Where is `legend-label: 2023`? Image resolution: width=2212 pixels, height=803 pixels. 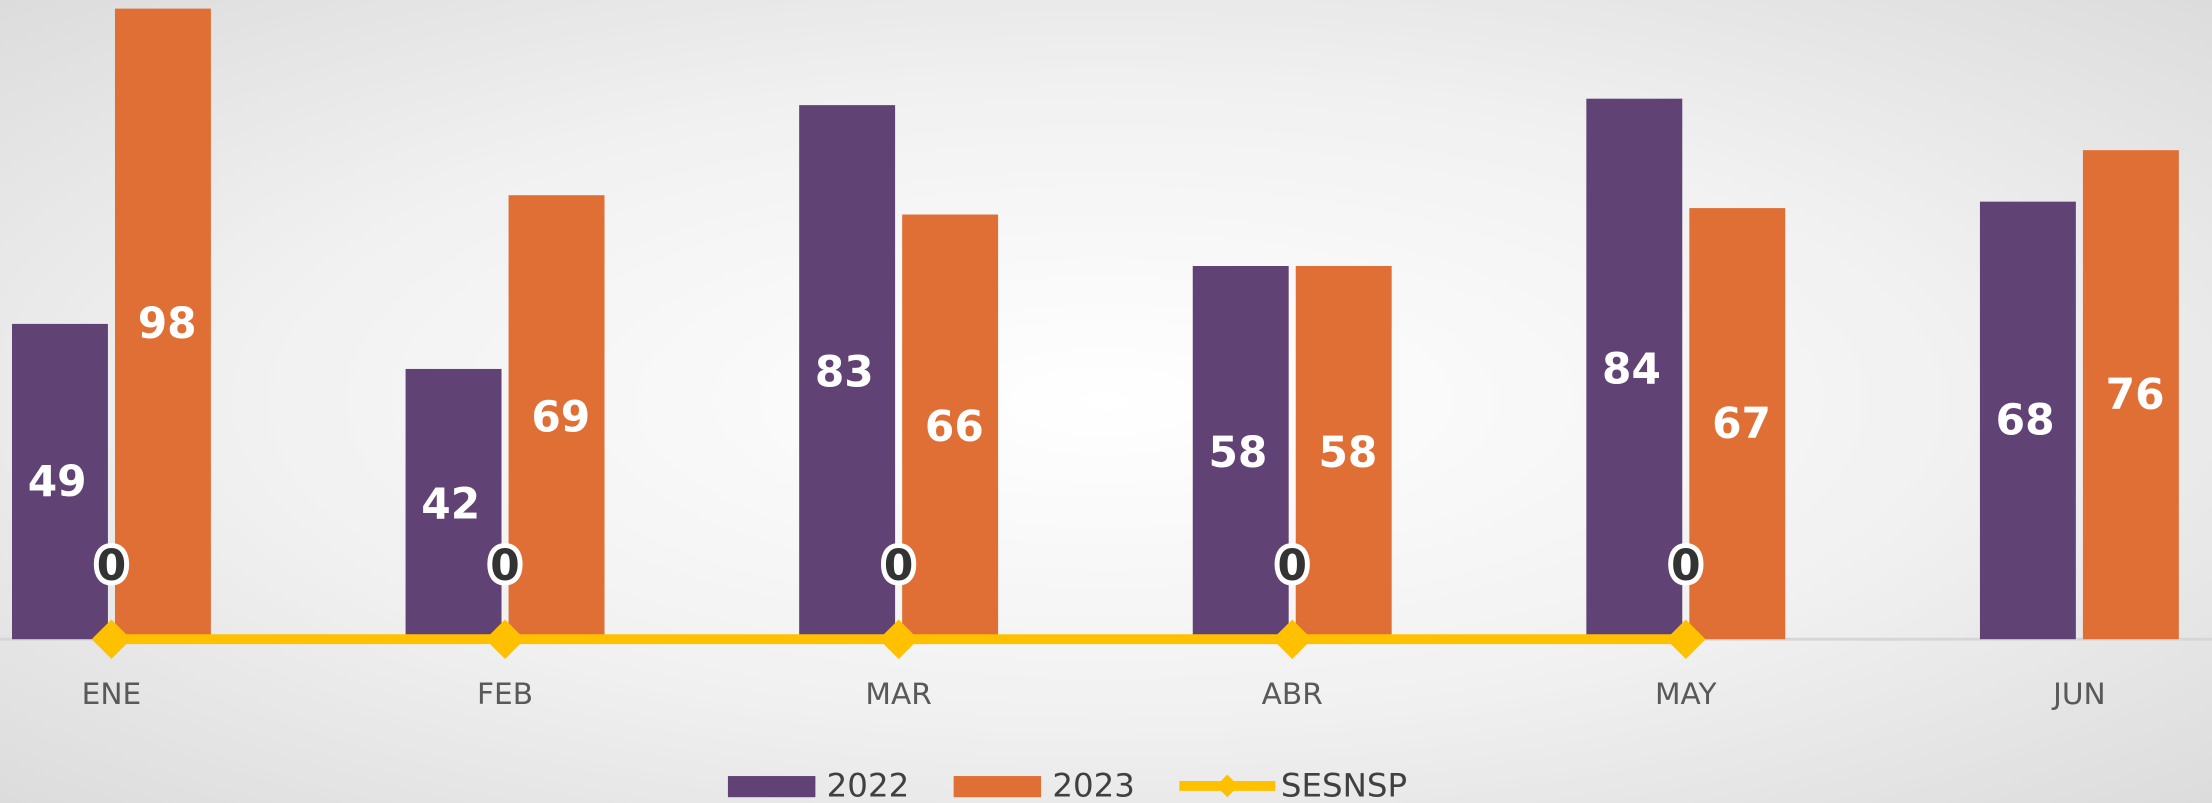 legend-label: 2023 is located at coordinates (1093, 784).